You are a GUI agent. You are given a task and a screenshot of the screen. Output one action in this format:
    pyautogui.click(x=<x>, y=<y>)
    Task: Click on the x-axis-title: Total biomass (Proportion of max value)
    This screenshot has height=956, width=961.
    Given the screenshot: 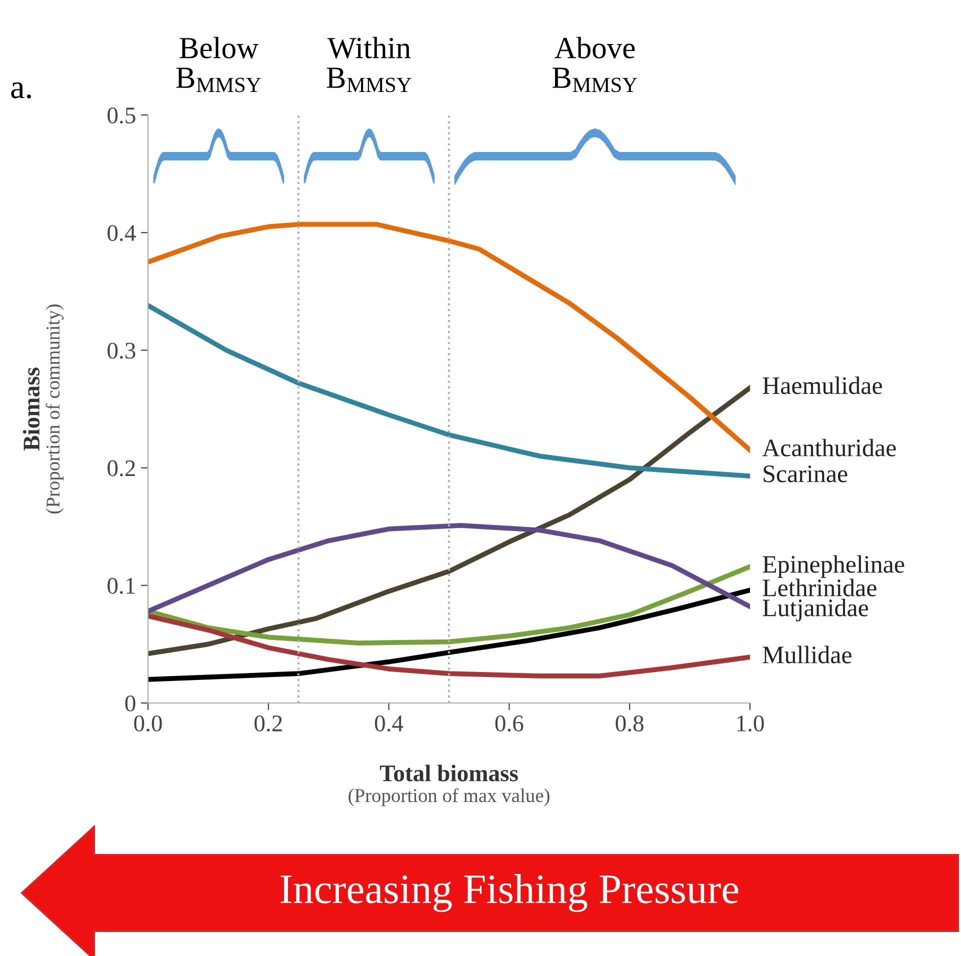 What is the action you would take?
    pyautogui.click(x=449, y=785)
    